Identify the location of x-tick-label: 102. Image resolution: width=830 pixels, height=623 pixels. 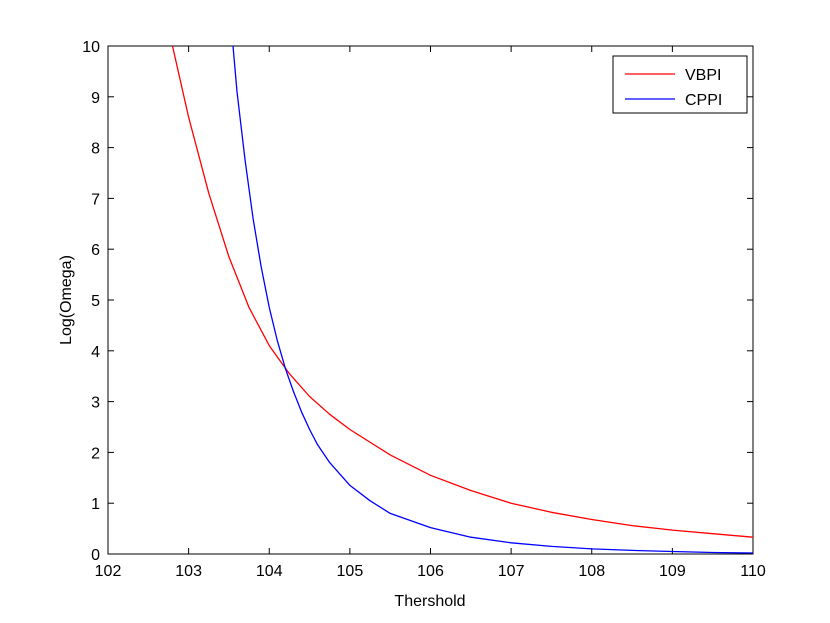
(108, 571).